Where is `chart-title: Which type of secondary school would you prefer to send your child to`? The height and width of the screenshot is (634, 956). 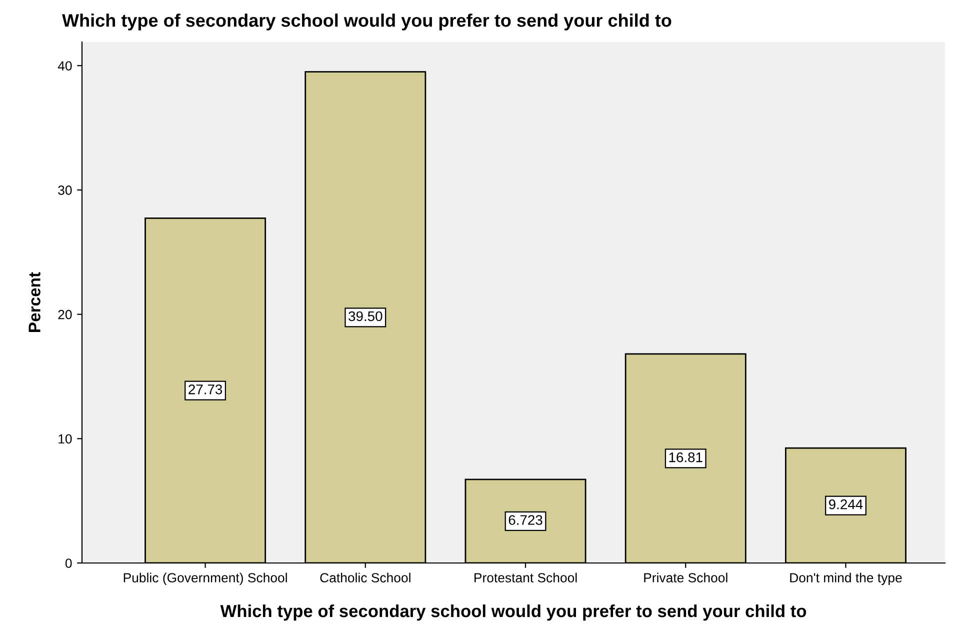
chart-title: Which type of secondary school would you prefer to send your child to is located at coordinates (367, 22).